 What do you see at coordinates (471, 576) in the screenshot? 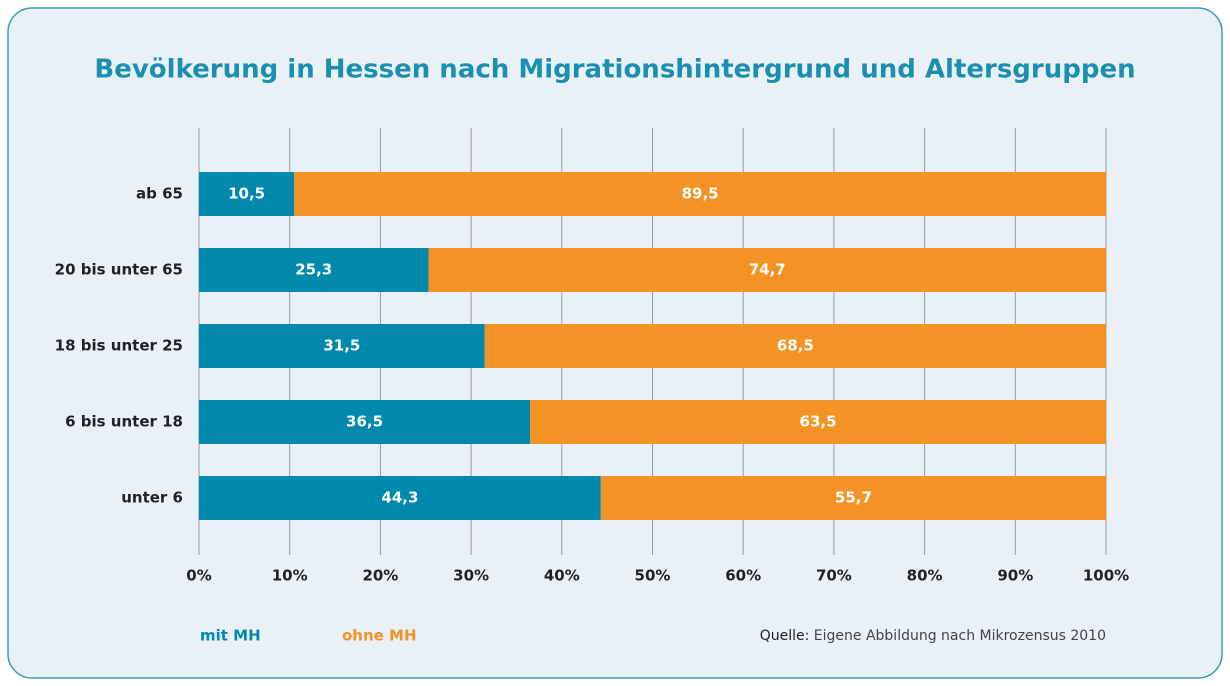
I see `x-tick-label: 30%` at bounding box center [471, 576].